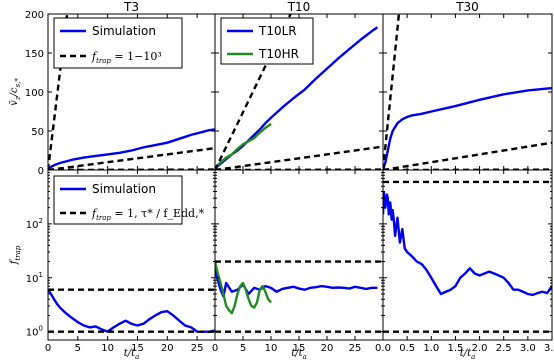  What do you see at coordinates (37, 132) in the screenshot?
I see `y-tick-label: 50` at bounding box center [37, 132].